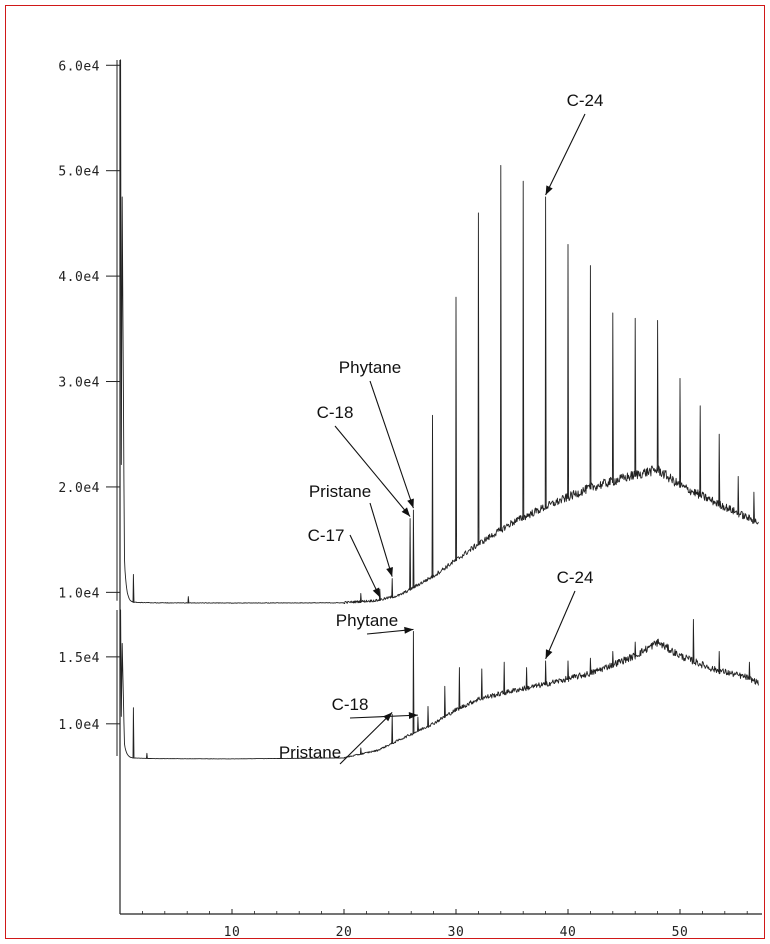  Describe the element at coordinates (79, 277) in the screenshot. I see `y-tick-label: 4.0e4` at that location.